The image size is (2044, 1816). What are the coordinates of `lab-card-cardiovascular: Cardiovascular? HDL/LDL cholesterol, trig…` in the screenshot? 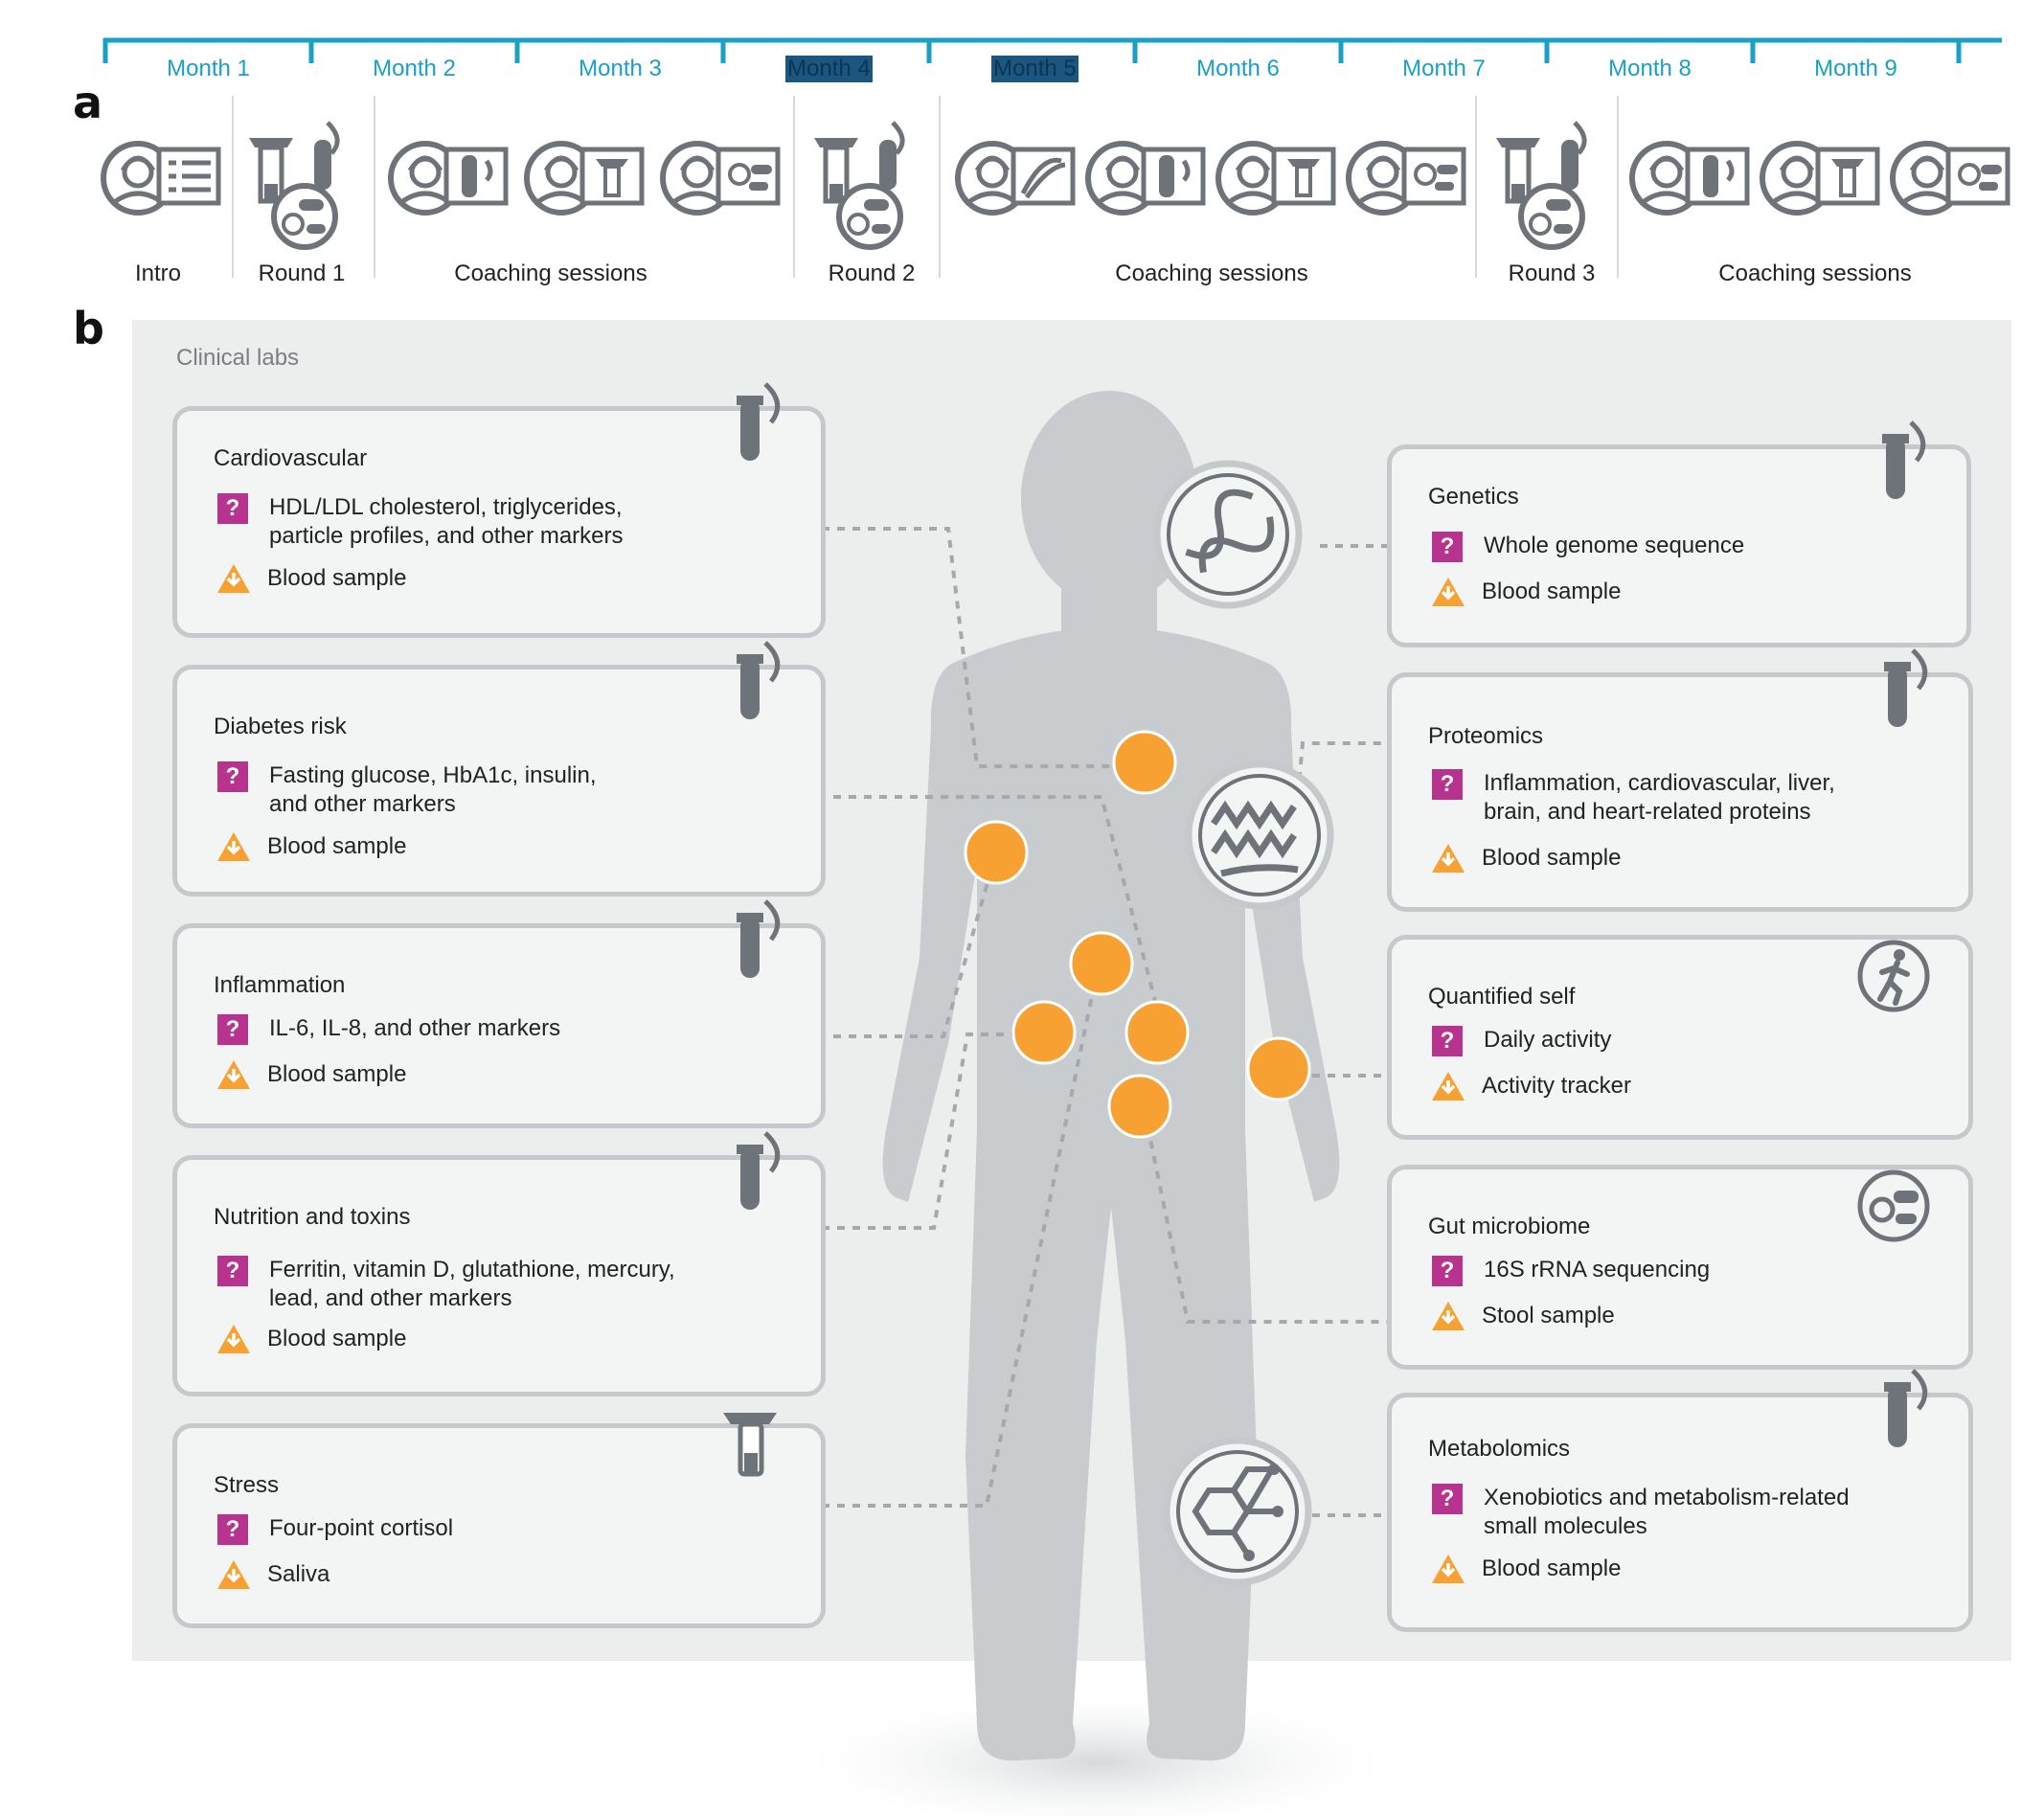 It's located at (499, 510).